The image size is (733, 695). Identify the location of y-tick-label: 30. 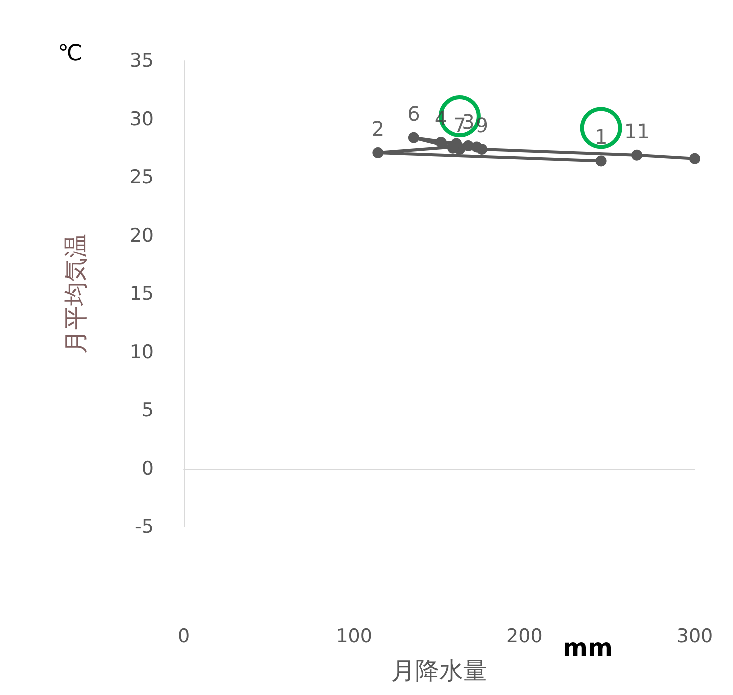
(142, 119).